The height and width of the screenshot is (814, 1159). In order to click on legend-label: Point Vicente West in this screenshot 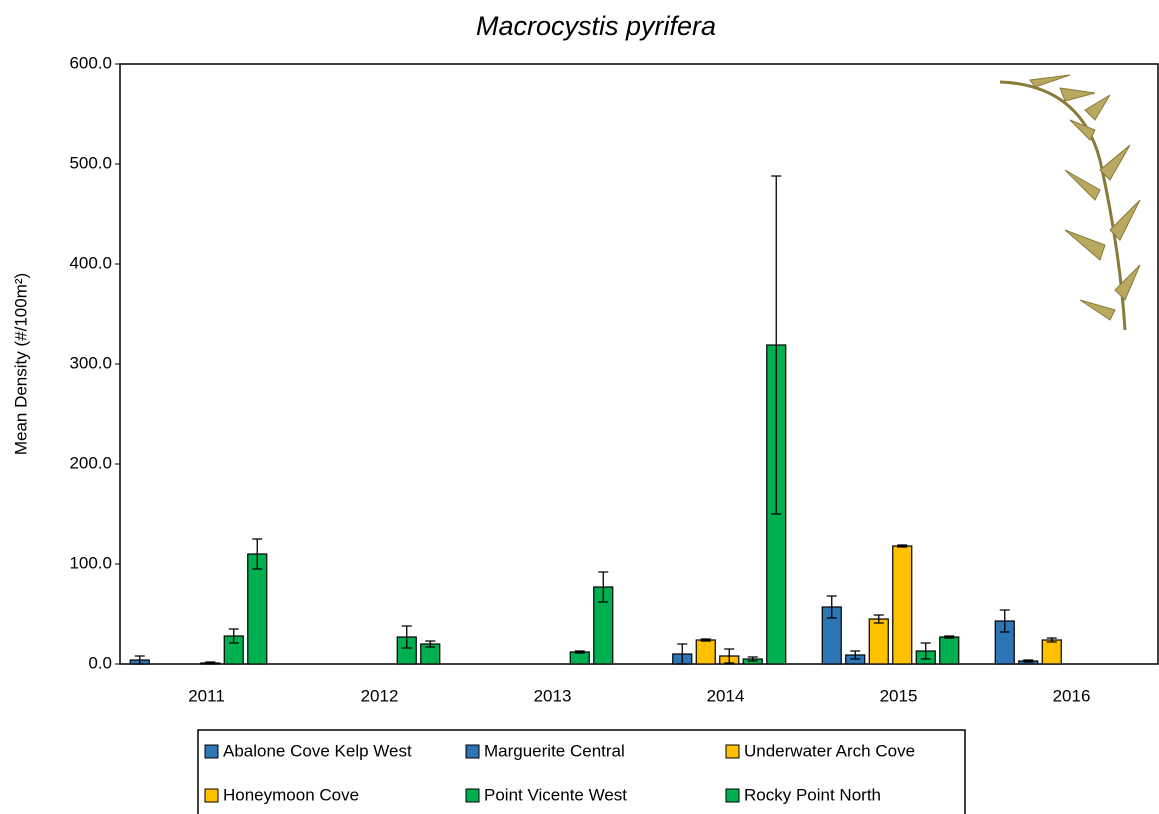, I will do `click(555, 794)`.